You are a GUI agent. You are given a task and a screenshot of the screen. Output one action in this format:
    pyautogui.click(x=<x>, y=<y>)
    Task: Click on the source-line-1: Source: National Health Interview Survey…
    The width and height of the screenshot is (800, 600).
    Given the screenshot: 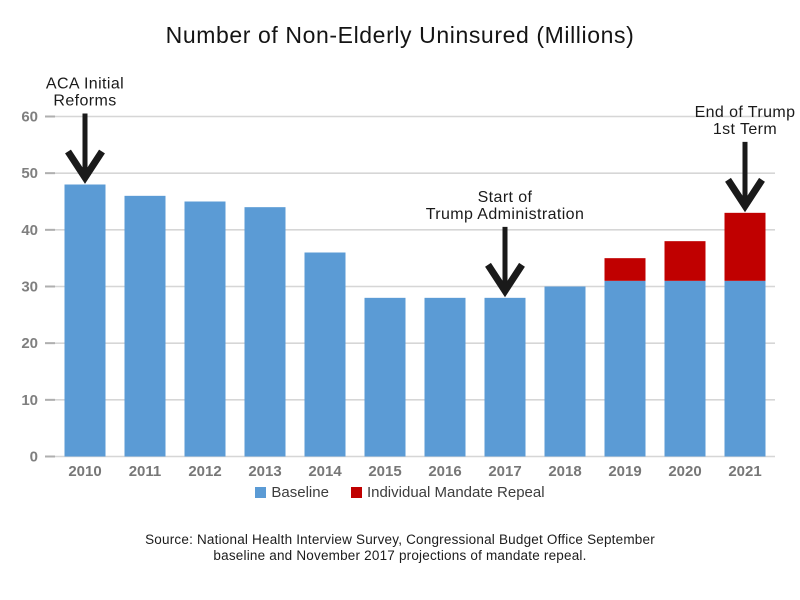 What is the action you would take?
    pyautogui.click(x=400, y=539)
    